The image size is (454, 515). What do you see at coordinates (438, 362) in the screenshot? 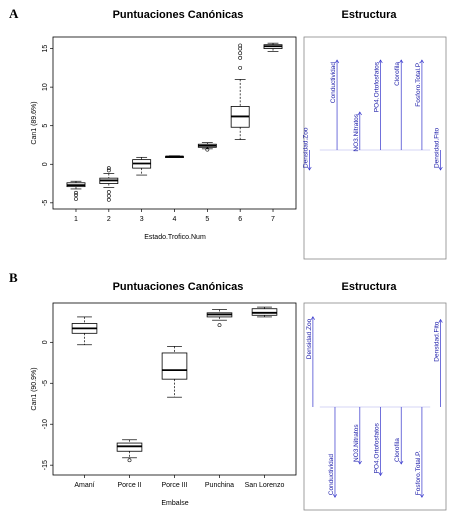
I see `structure-b-arrow-7: Densidad.Fito` at bounding box center [438, 362].